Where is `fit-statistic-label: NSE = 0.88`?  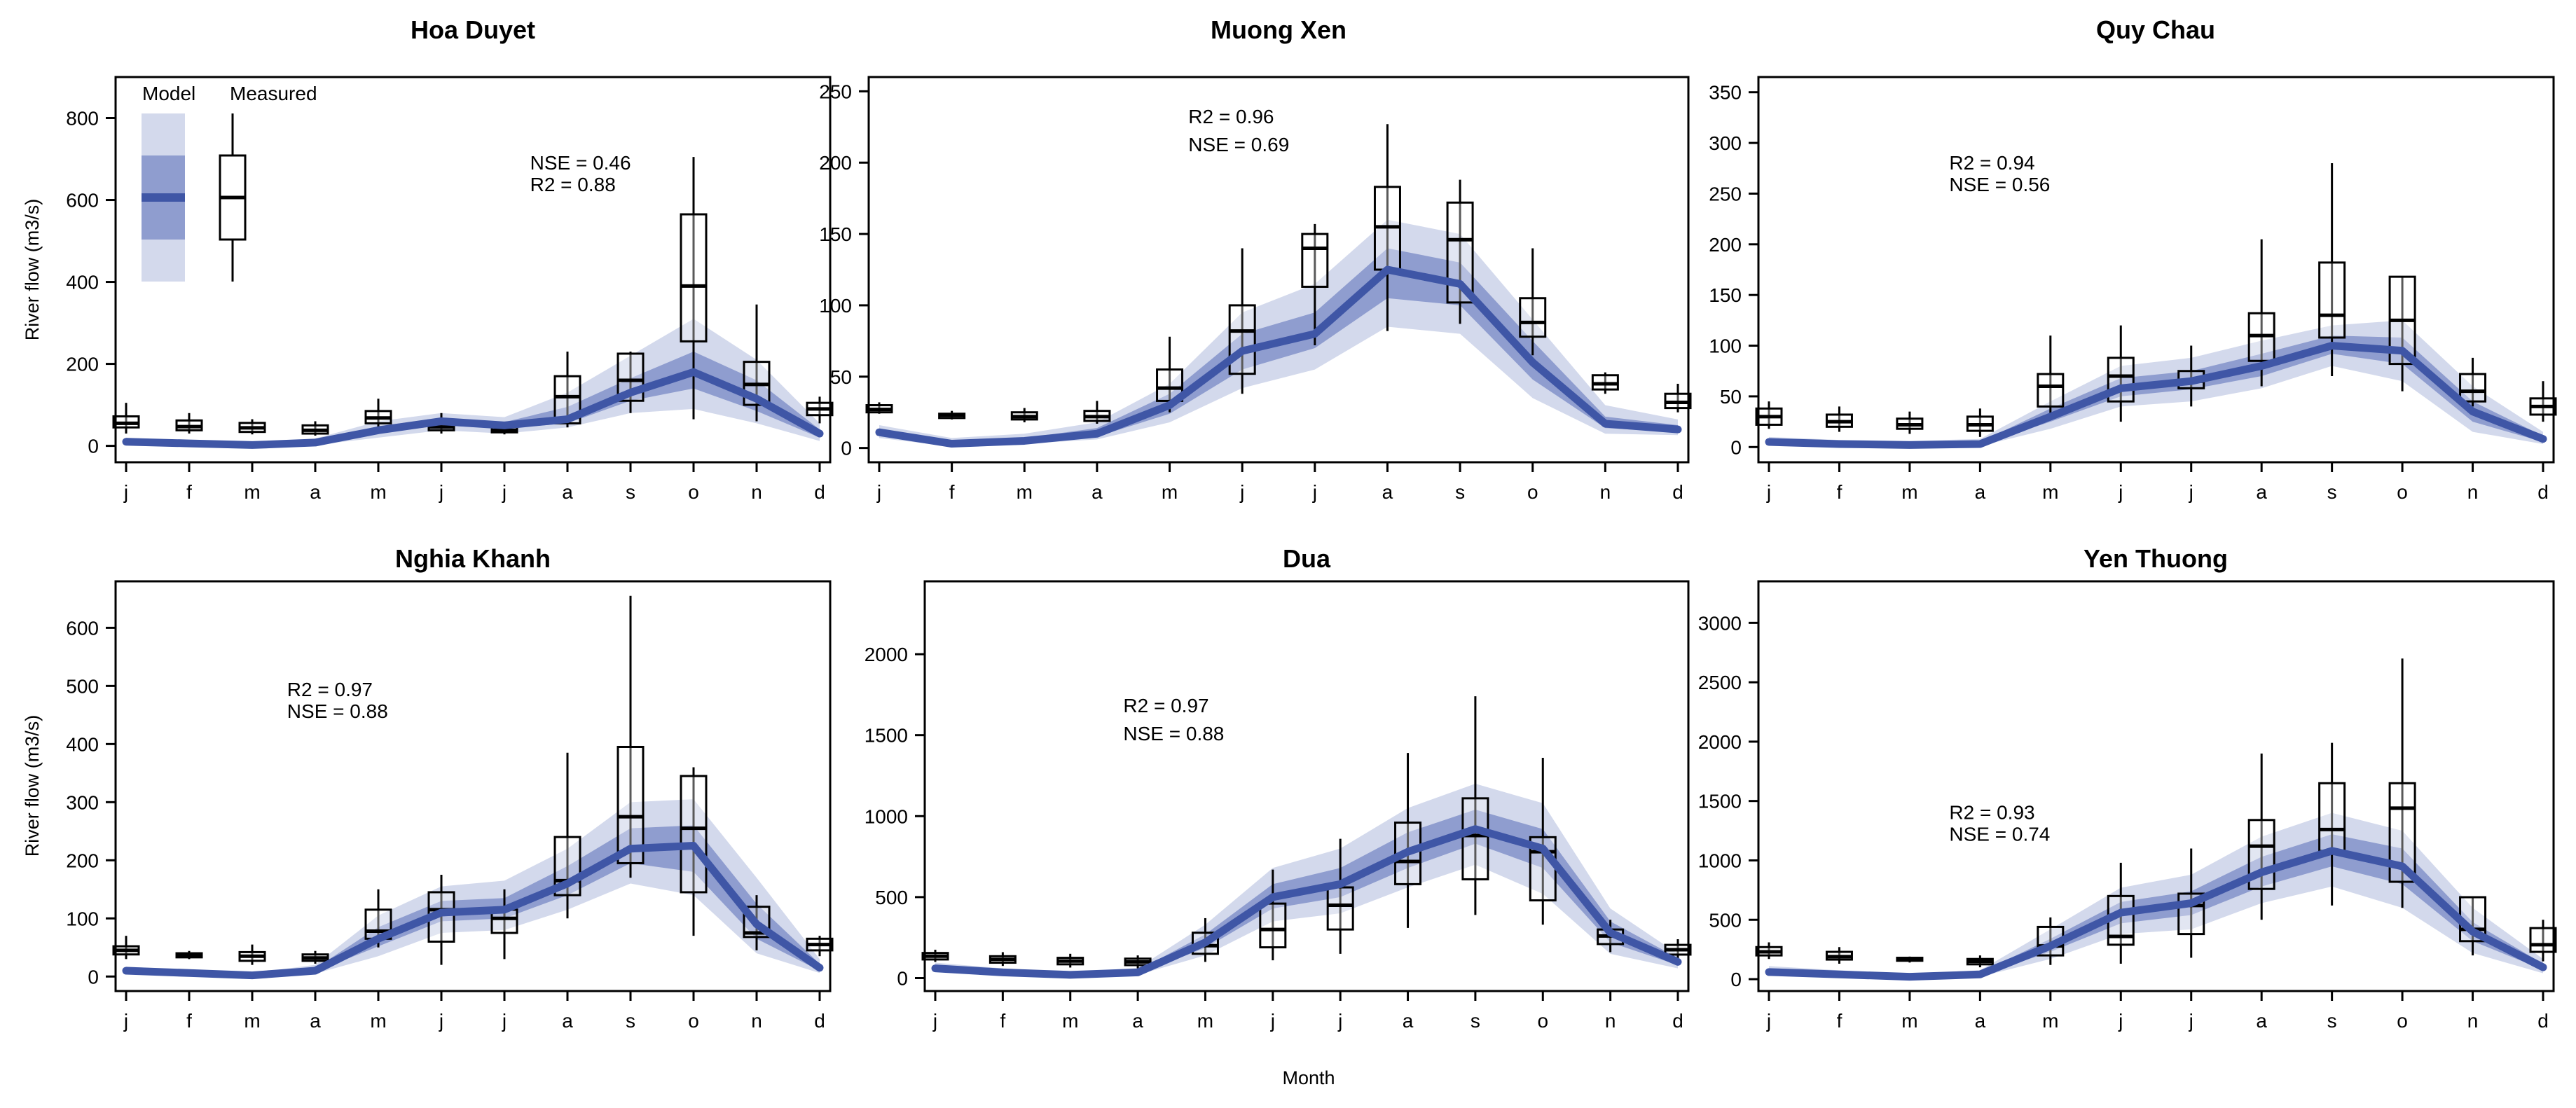
fit-statistic-label: NSE = 0.88 is located at coordinates (1173, 734).